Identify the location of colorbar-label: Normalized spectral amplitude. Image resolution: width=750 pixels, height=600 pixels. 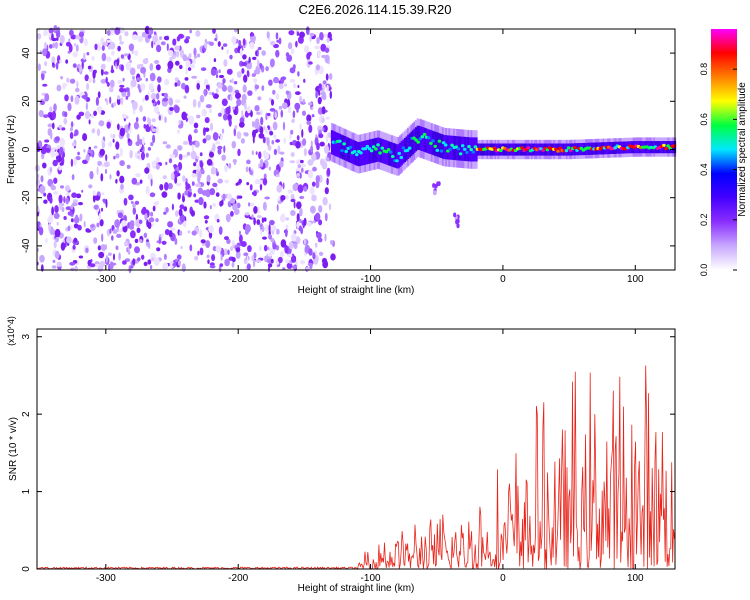
(742, 149).